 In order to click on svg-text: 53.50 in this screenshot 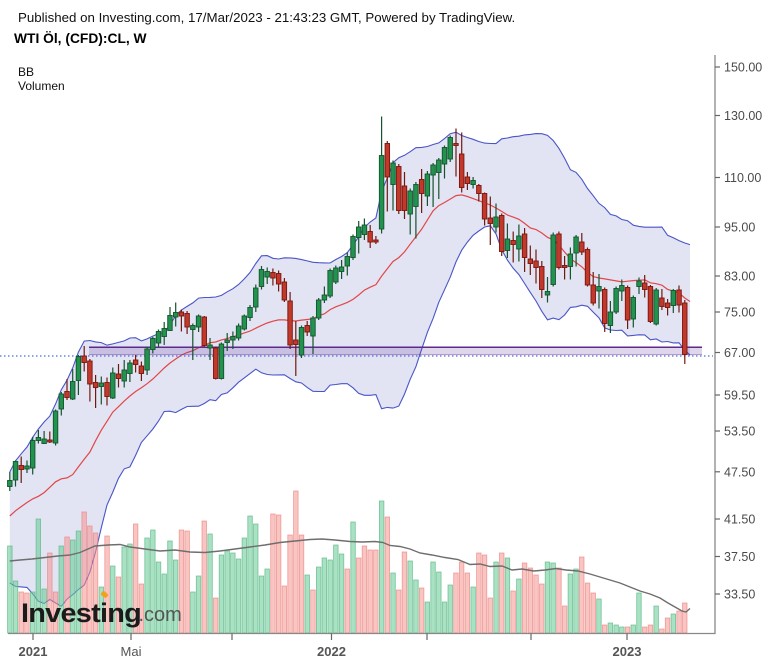, I will do `click(739, 432)`.